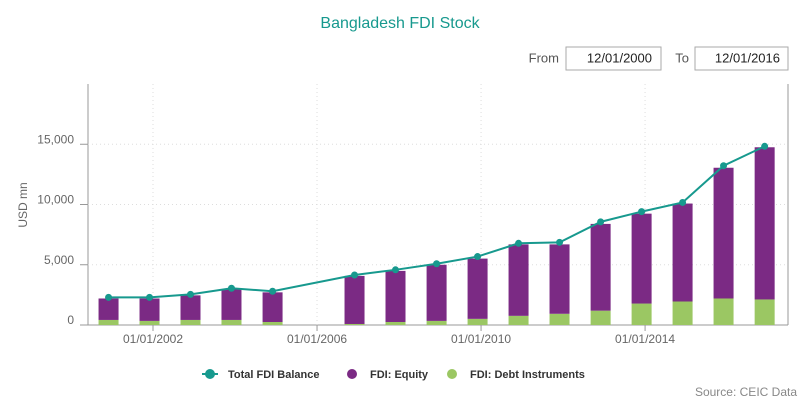 This screenshot has height=404, width=800. Describe the element at coordinates (55, 139) in the screenshot. I see `y-tick-label: 15,000` at that location.